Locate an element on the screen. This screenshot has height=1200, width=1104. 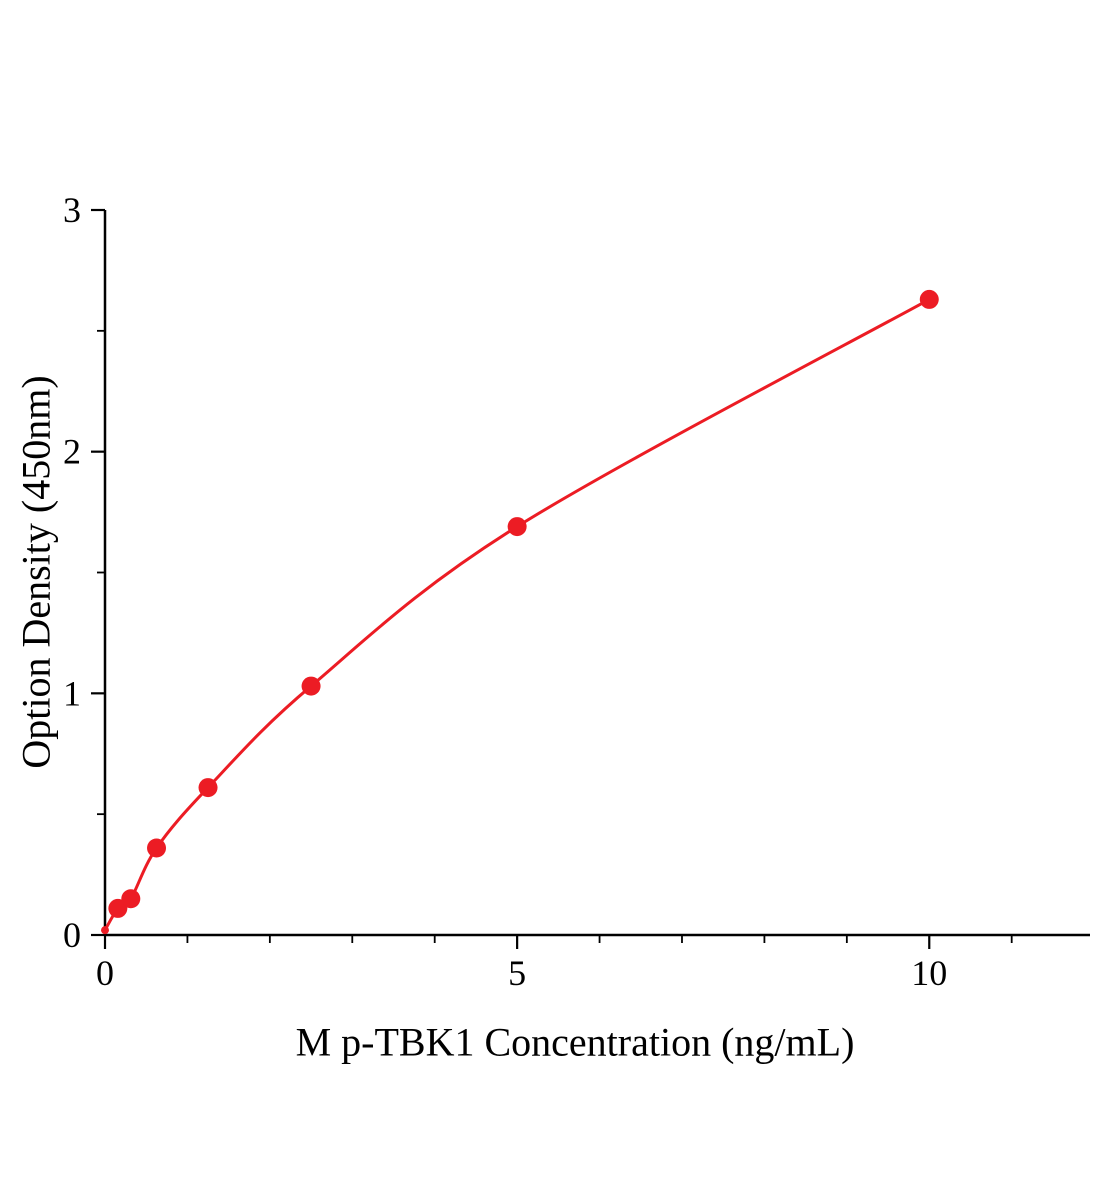
y-tick-label: 1 is located at coordinates (72, 693).